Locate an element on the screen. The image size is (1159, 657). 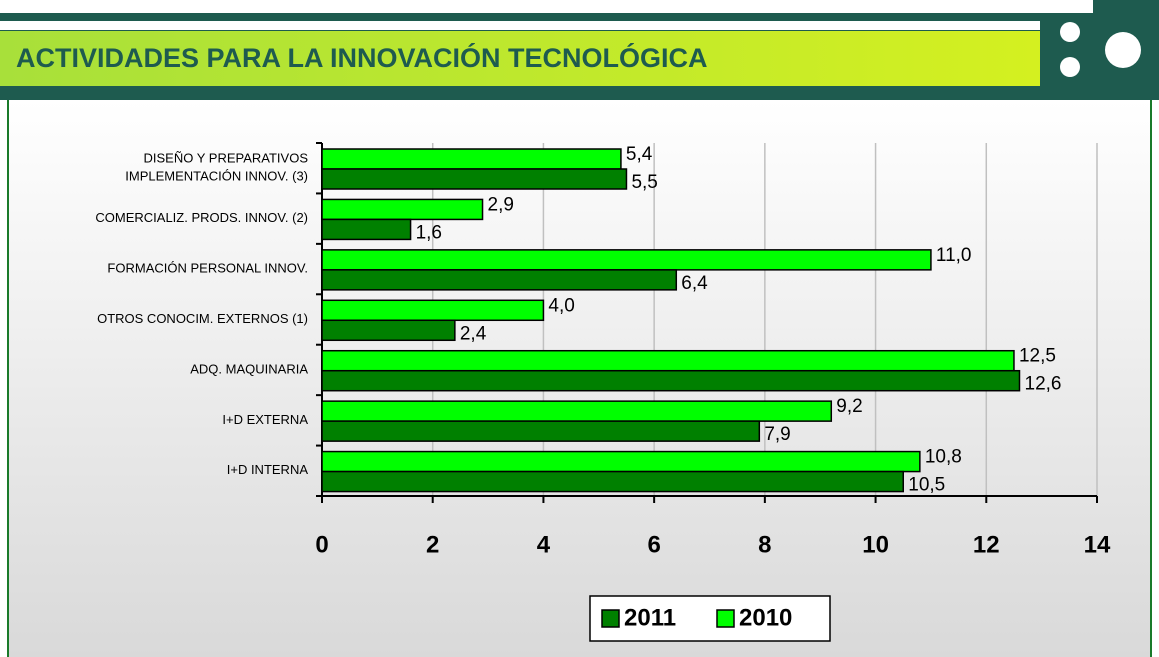
y-tick-label: I+D EXTERNA is located at coordinates (265, 419).